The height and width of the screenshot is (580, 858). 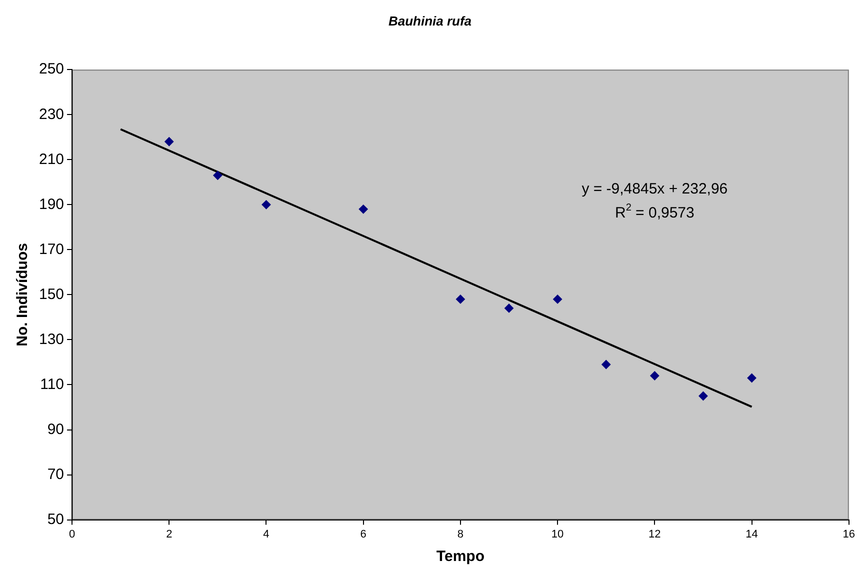 I want to click on y-axis-title: No. Indivíduos, so click(x=23, y=294).